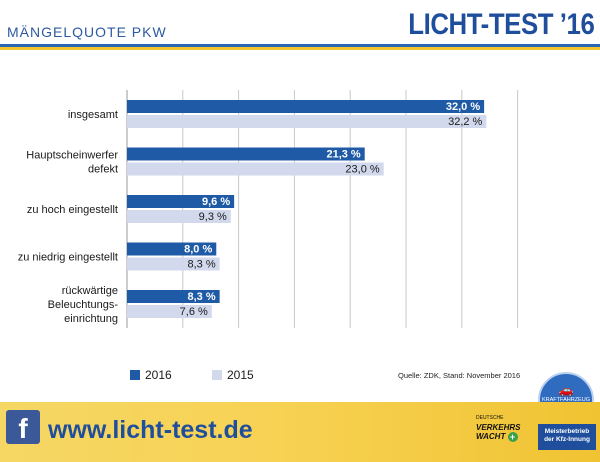 The height and width of the screenshot is (462, 600). Describe the element at coordinates (72, 210) in the screenshot. I see `category-label-2: zu hoch eingestellt` at that location.